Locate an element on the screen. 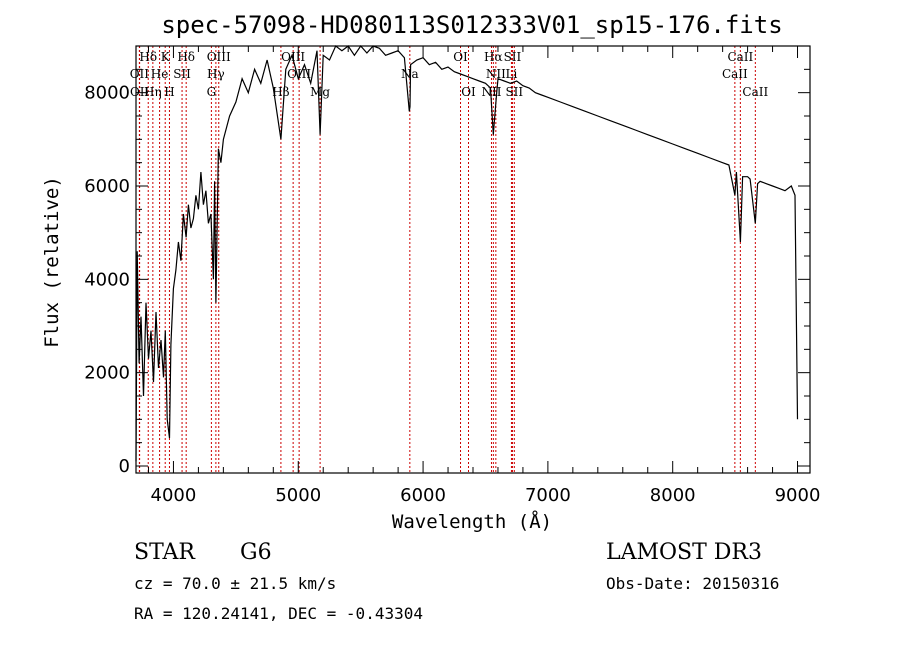 Image resolution: width=900 pixels, height=649 pixels. line-label: Mg is located at coordinates (320, 92).